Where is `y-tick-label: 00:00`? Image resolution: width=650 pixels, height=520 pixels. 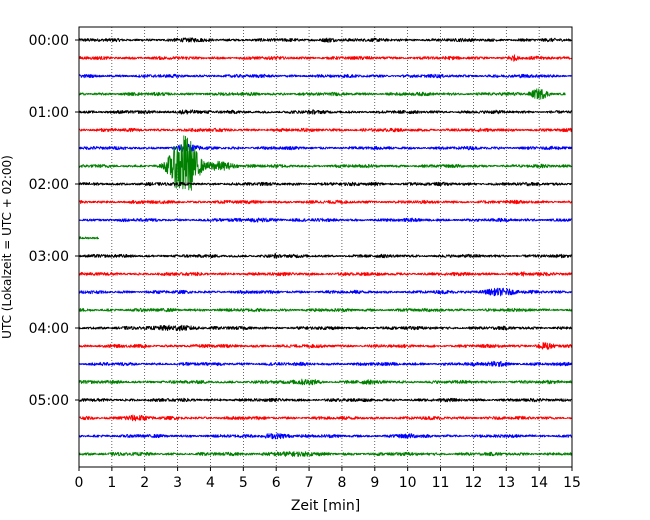 y-tick-label: 00:00 is located at coordinates (49, 41).